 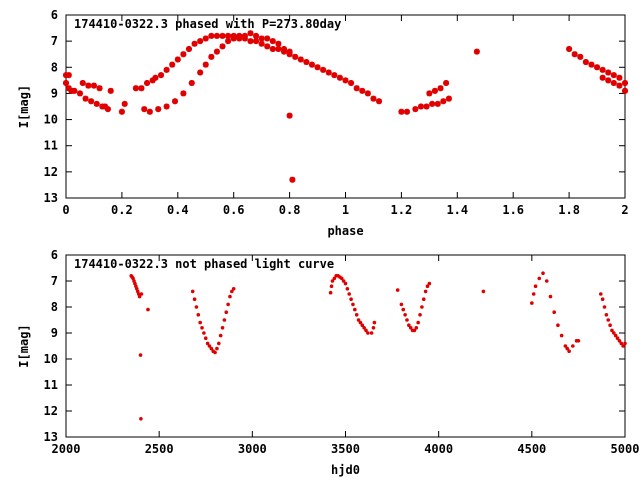 What do you see at coordinates (569, 210) in the screenshot?
I see `x-tick-label: 1.8` at bounding box center [569, 210].